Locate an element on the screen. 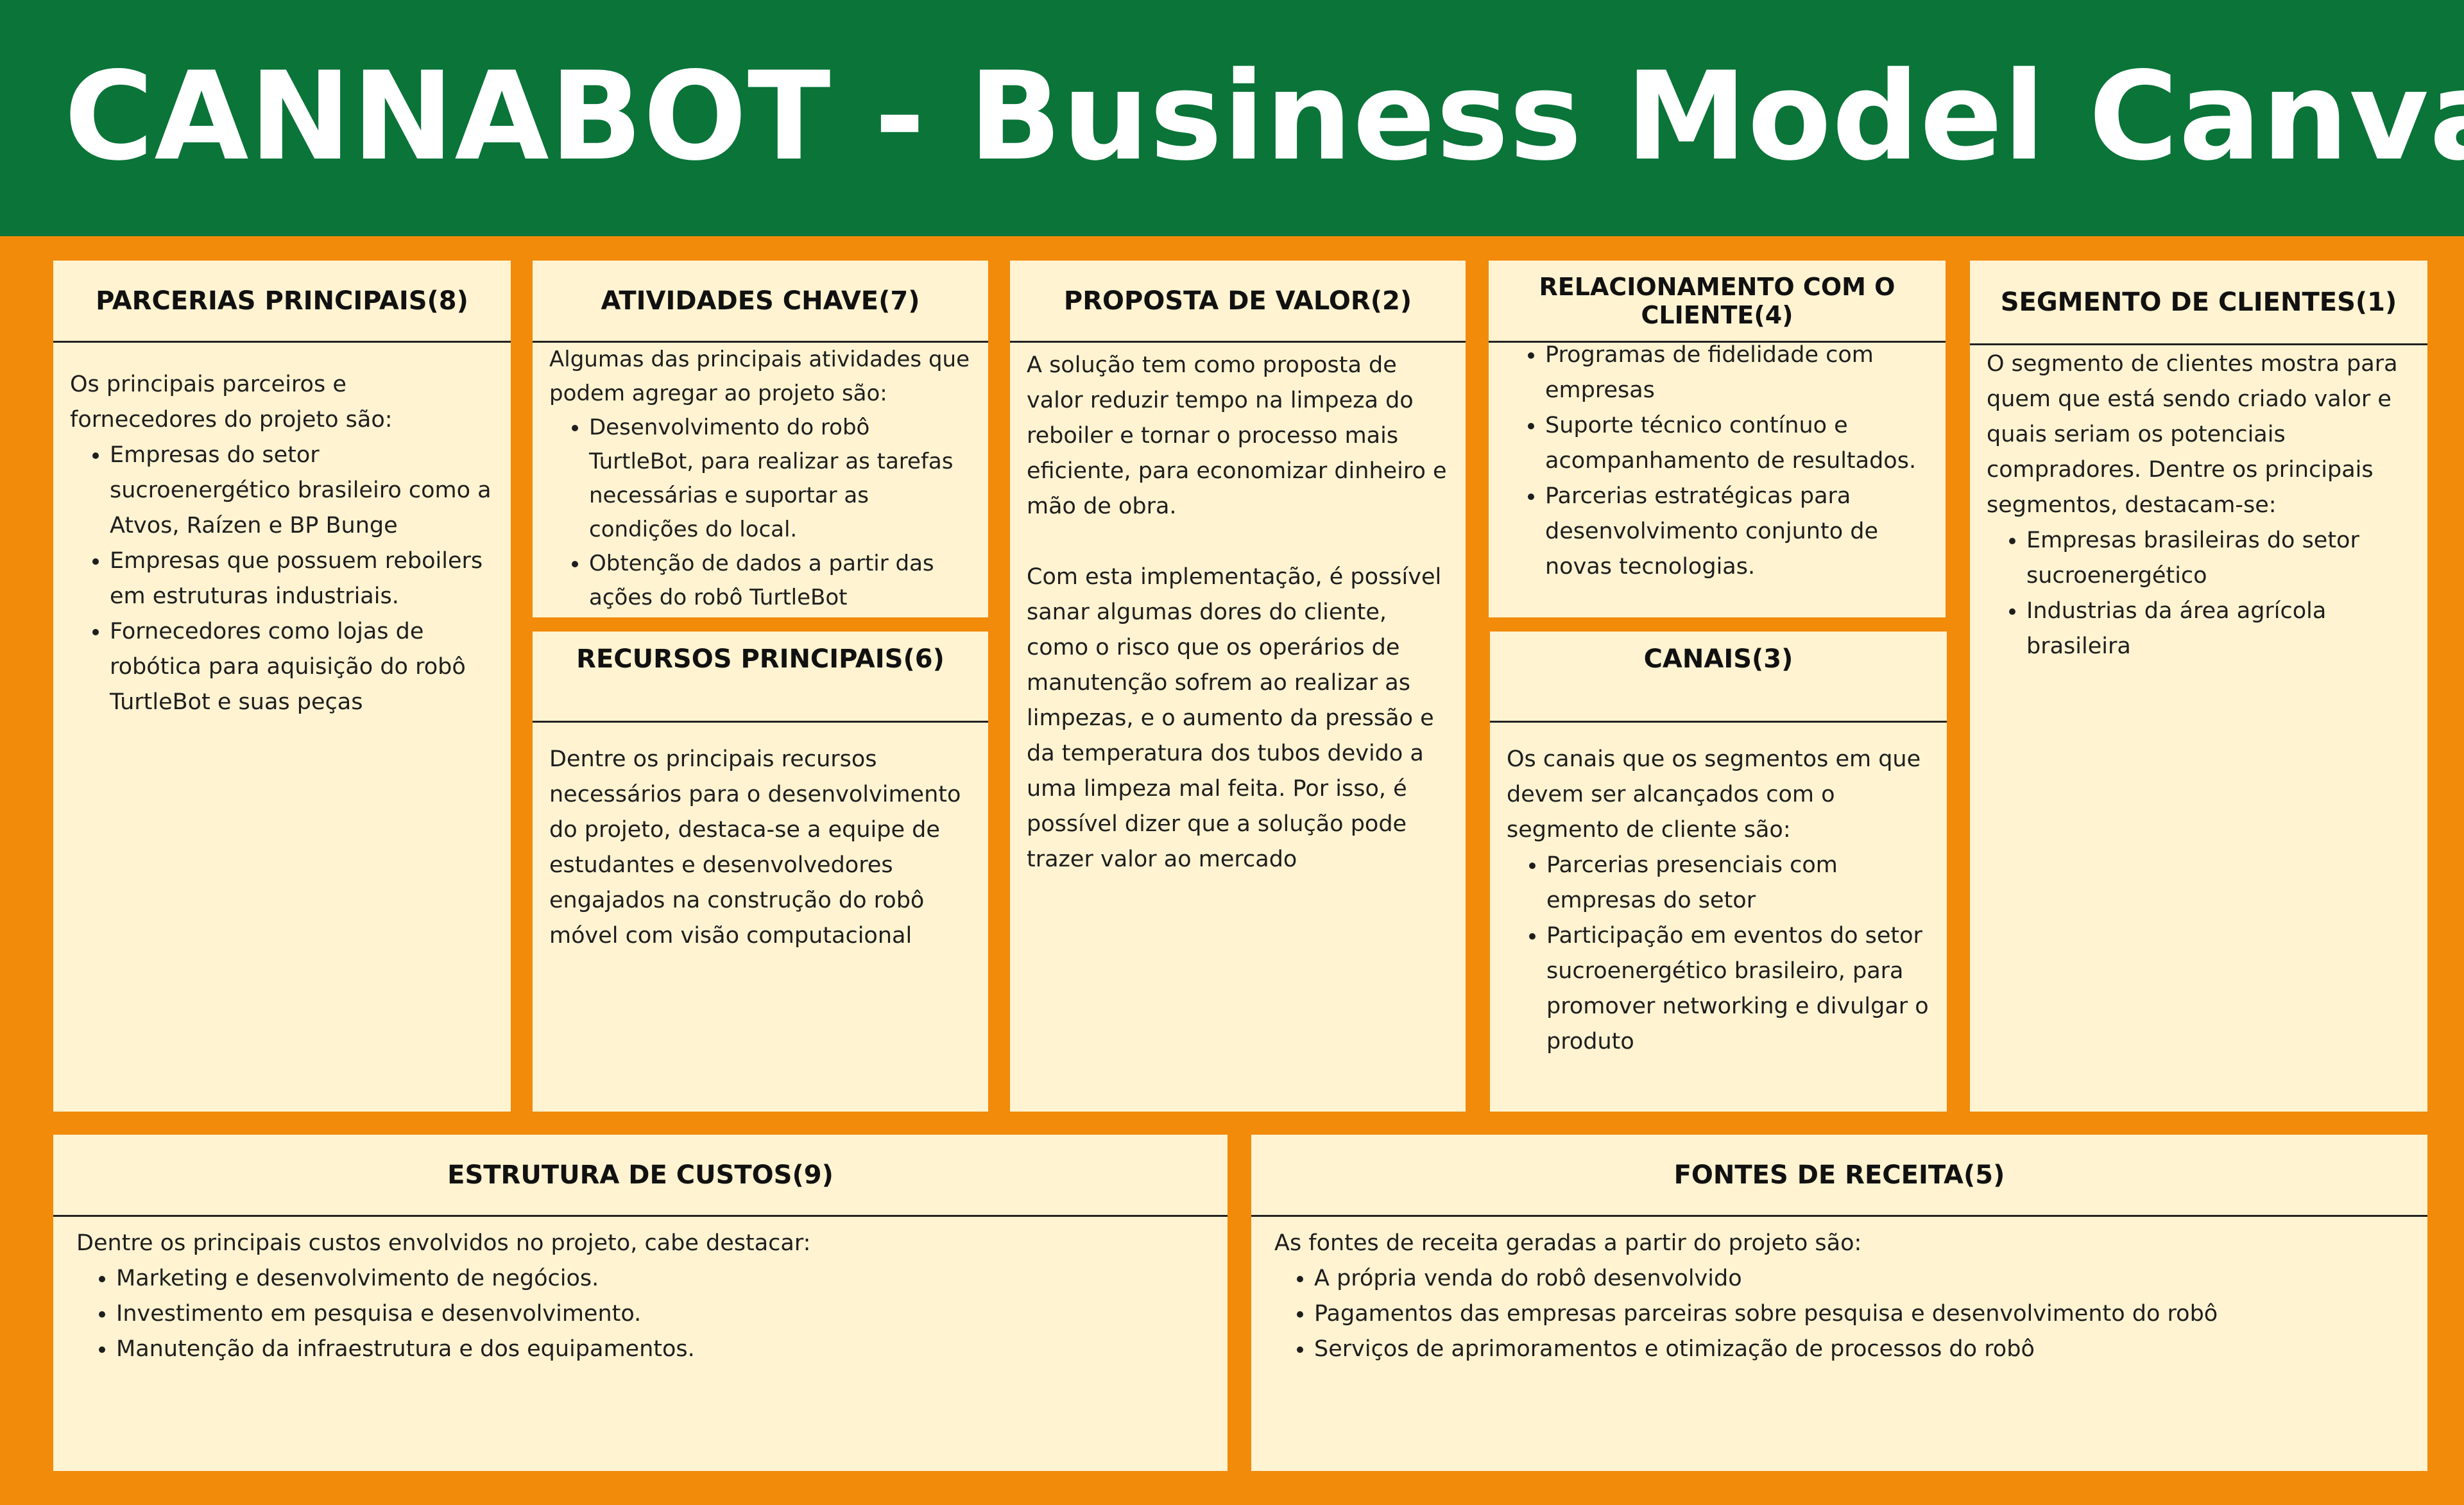 The image size is (2464, 1505). key-activities-title: ATIVIDADES CHAVE(7) is located at coordinates (761, 302).